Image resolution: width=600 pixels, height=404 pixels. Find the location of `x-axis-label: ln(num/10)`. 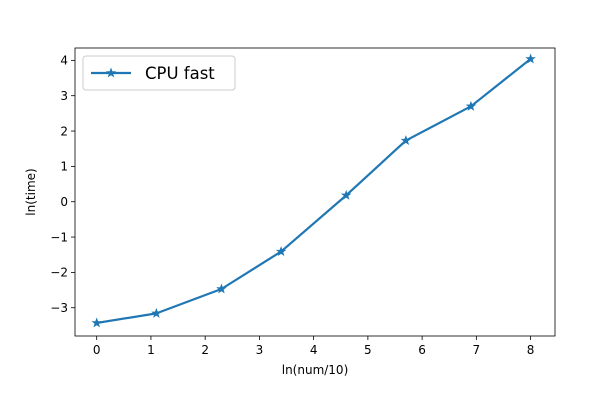

x-axis-label: ln(num/10) is located at coordinates (315, 370).